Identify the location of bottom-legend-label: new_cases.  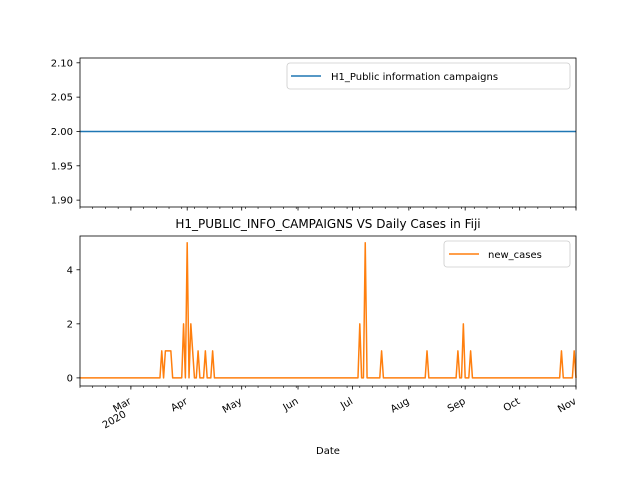
(515, 255).